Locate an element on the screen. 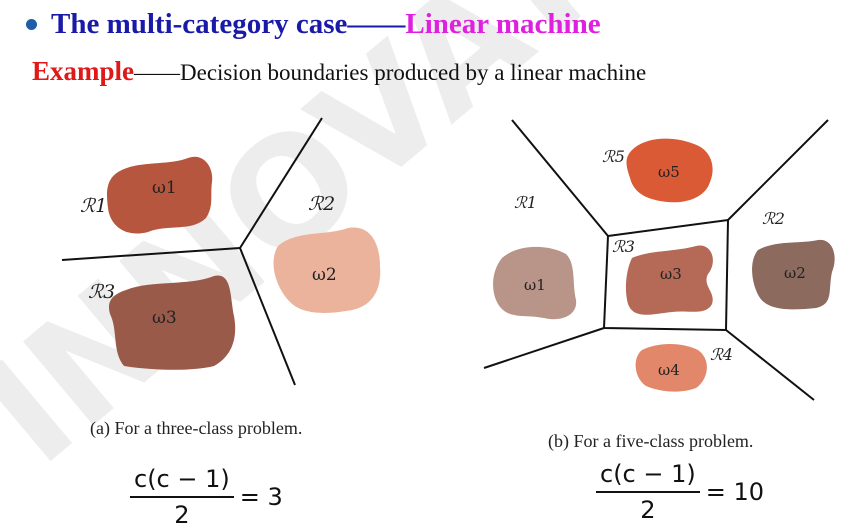  formula-b-result: = 10 is located at coordinates (735, 492).